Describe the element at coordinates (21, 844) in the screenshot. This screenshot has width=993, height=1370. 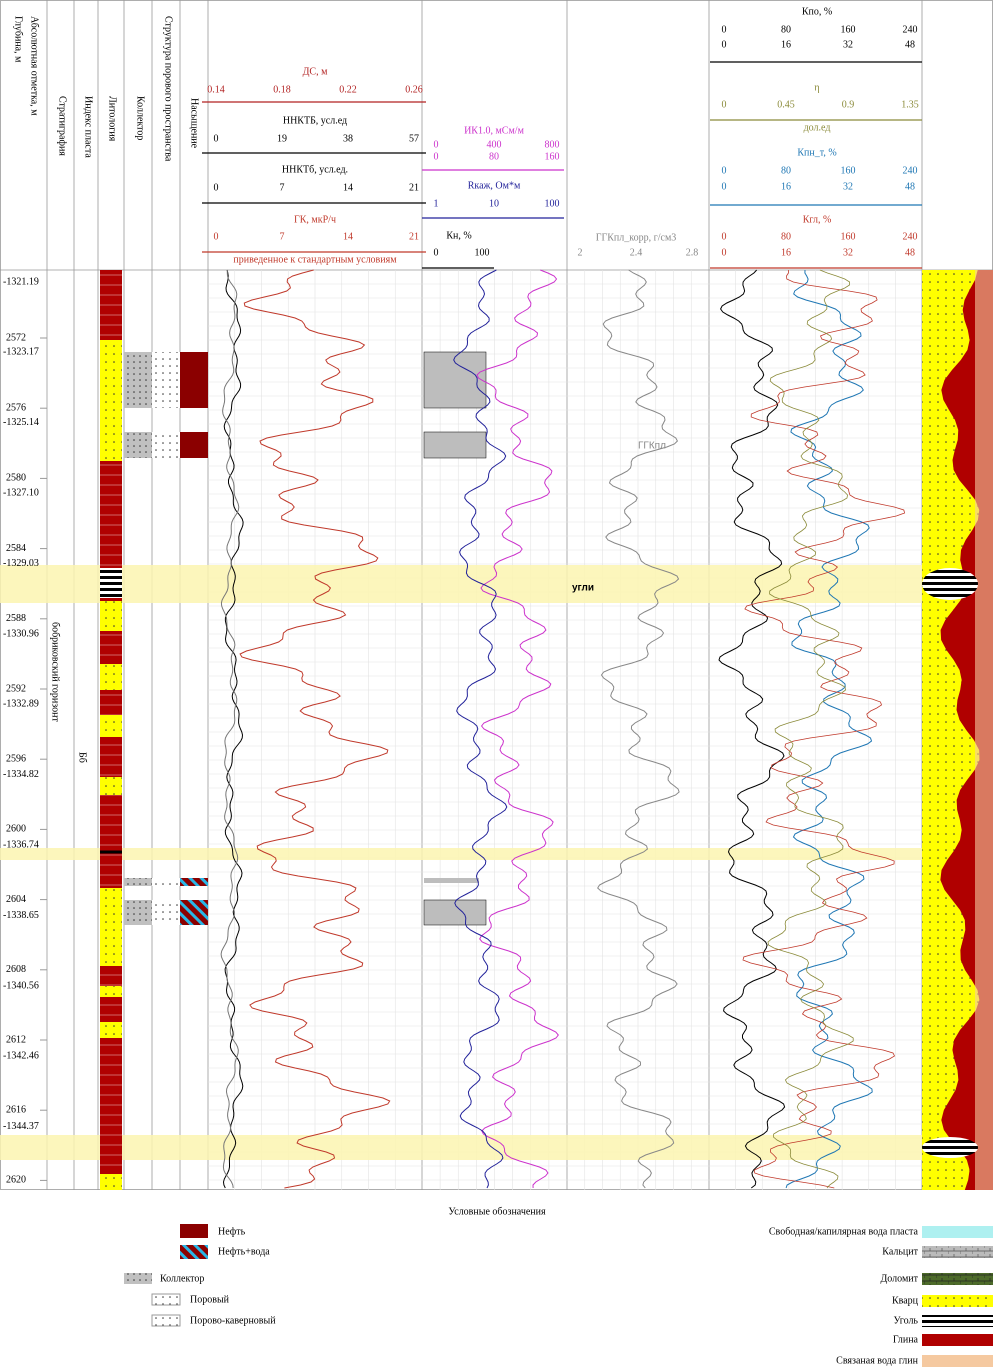
I see `abs-label: -1336.74` at that location.